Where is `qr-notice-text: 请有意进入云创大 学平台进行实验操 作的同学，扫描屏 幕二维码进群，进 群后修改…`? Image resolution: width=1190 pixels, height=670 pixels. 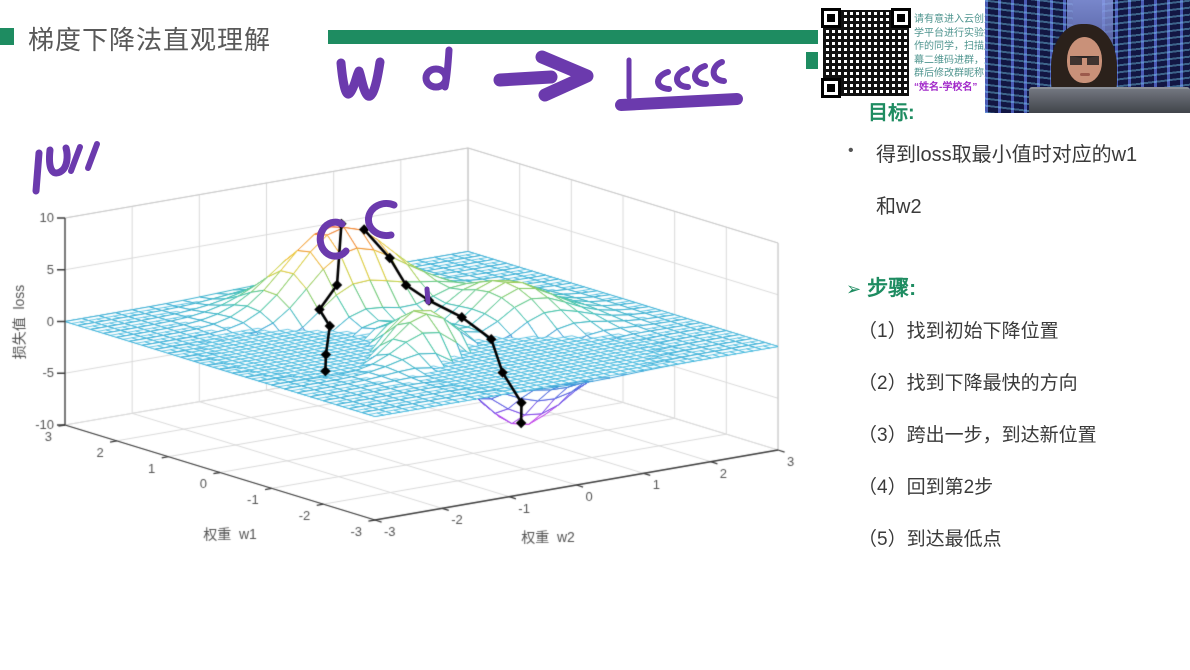 qr-notice-text: 请有意进入云创大 学平台进行实验操 作的同学，扫描屏 幕二维码进群，进 群后修改… is located at coordinates (954, 53).